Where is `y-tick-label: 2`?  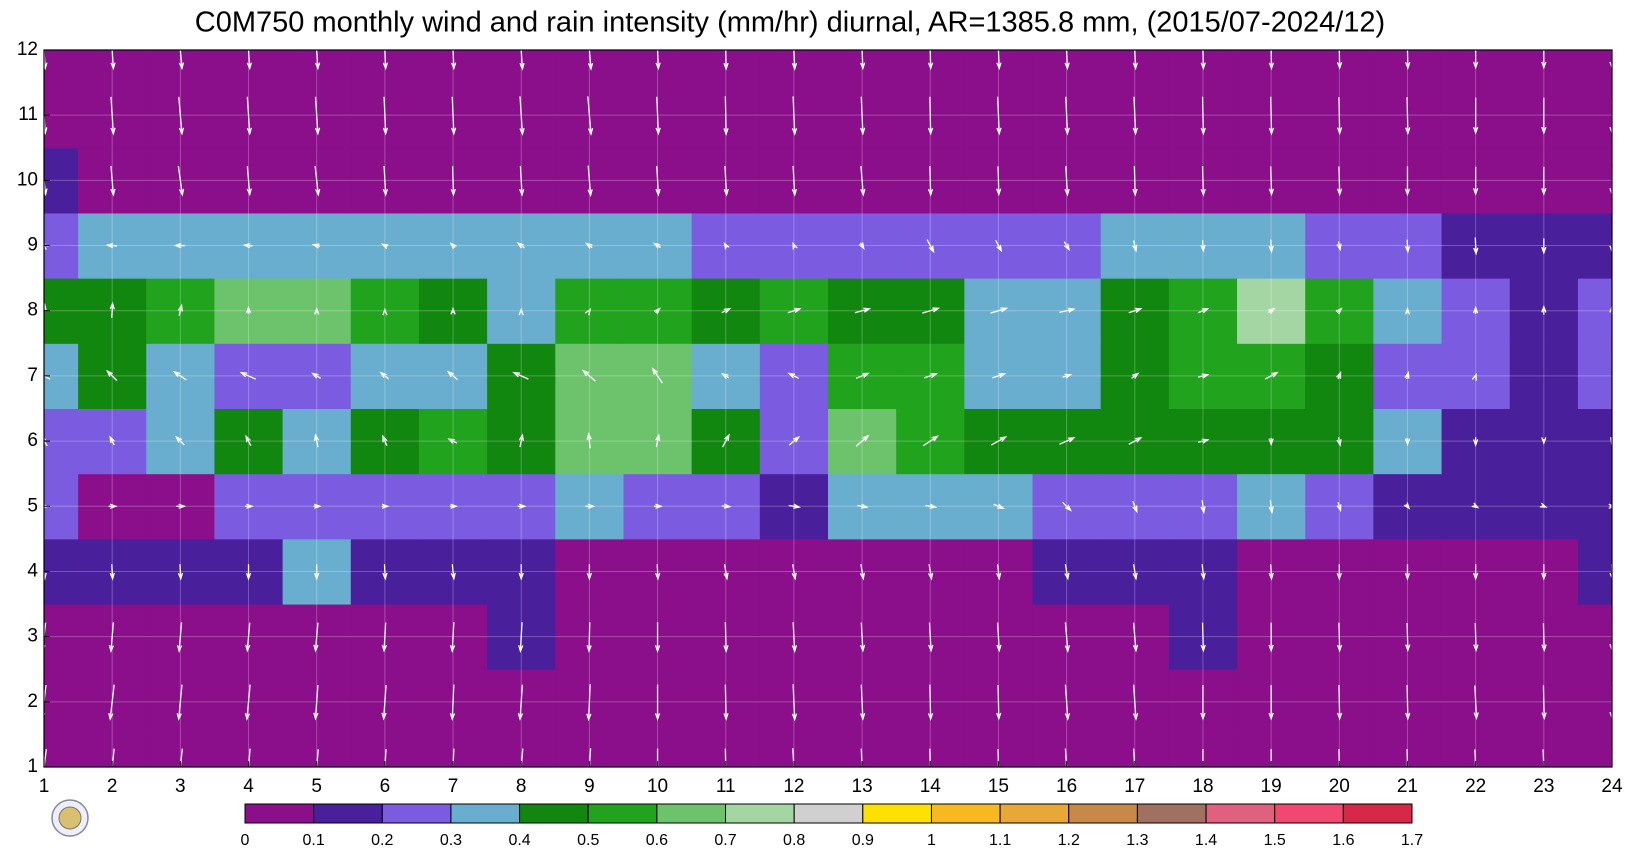
y-tick-label: 2 is located at coordinates (32, 701).